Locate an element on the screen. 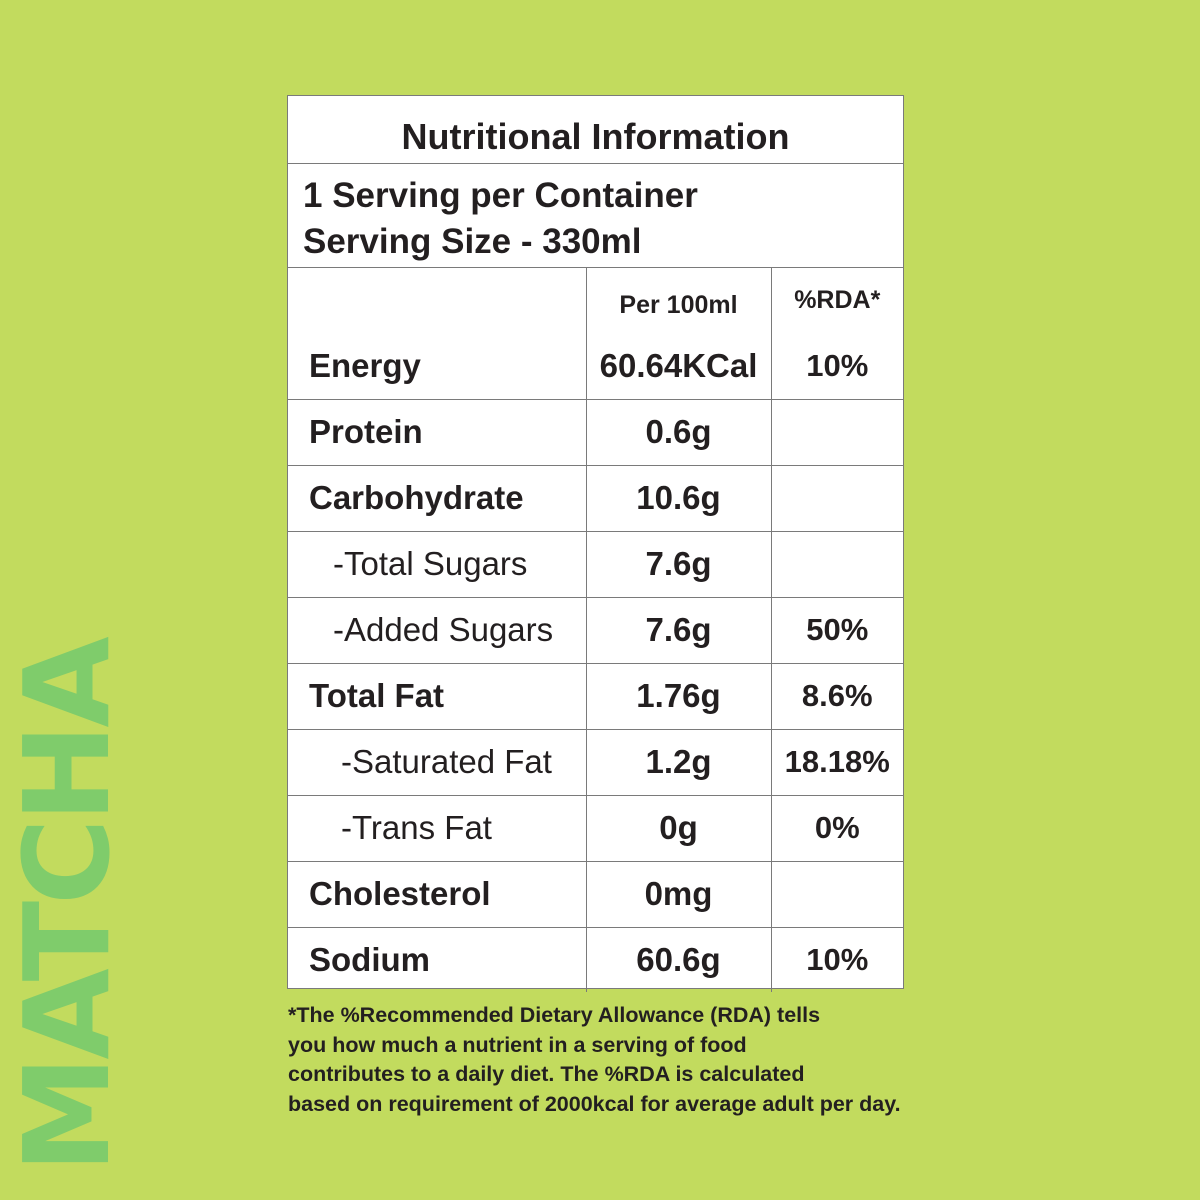 The width and height of the screenshot is (1200, 1200). table-row: -Total Sugars 7.6g is located at coordinates (595, 564).